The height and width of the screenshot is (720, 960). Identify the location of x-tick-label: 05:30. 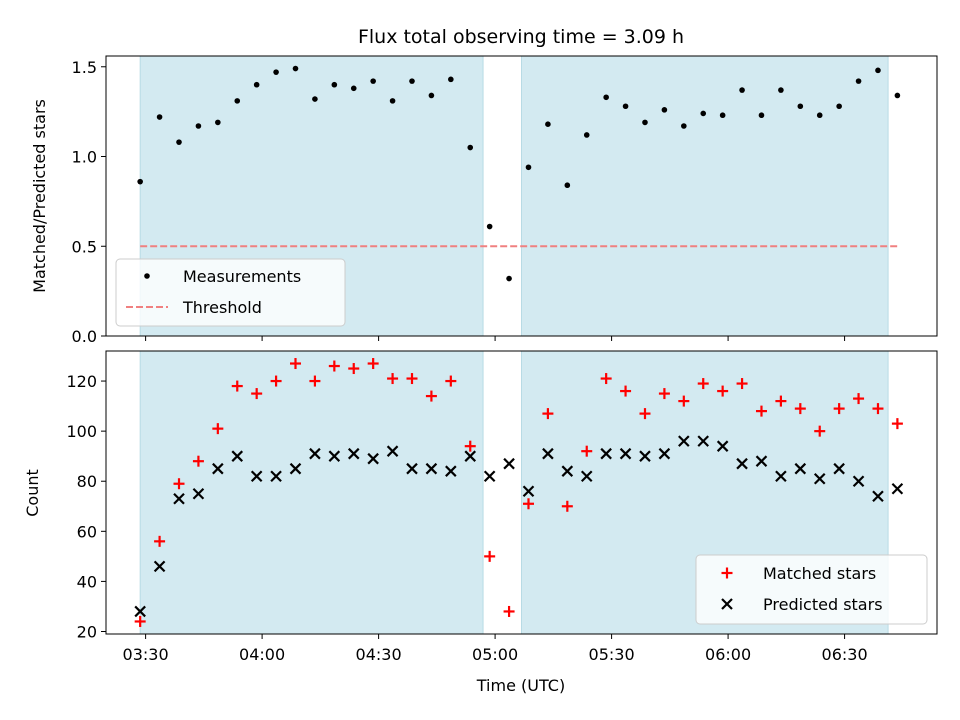
(612, 654).